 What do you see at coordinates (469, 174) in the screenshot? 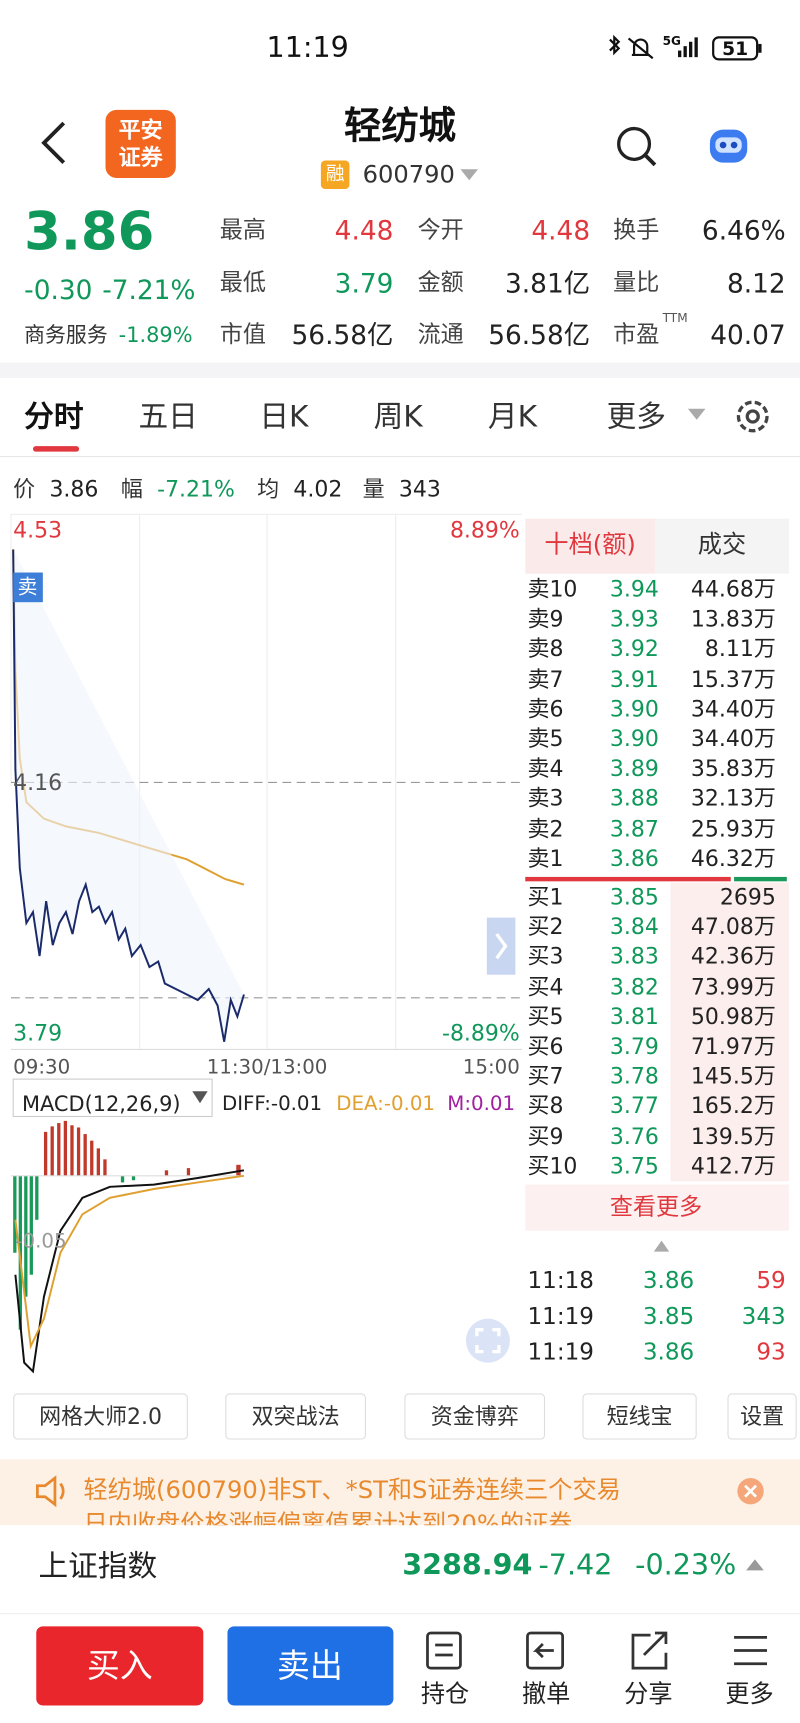
I see `code-dropdown` at bounding box center [469, 174].